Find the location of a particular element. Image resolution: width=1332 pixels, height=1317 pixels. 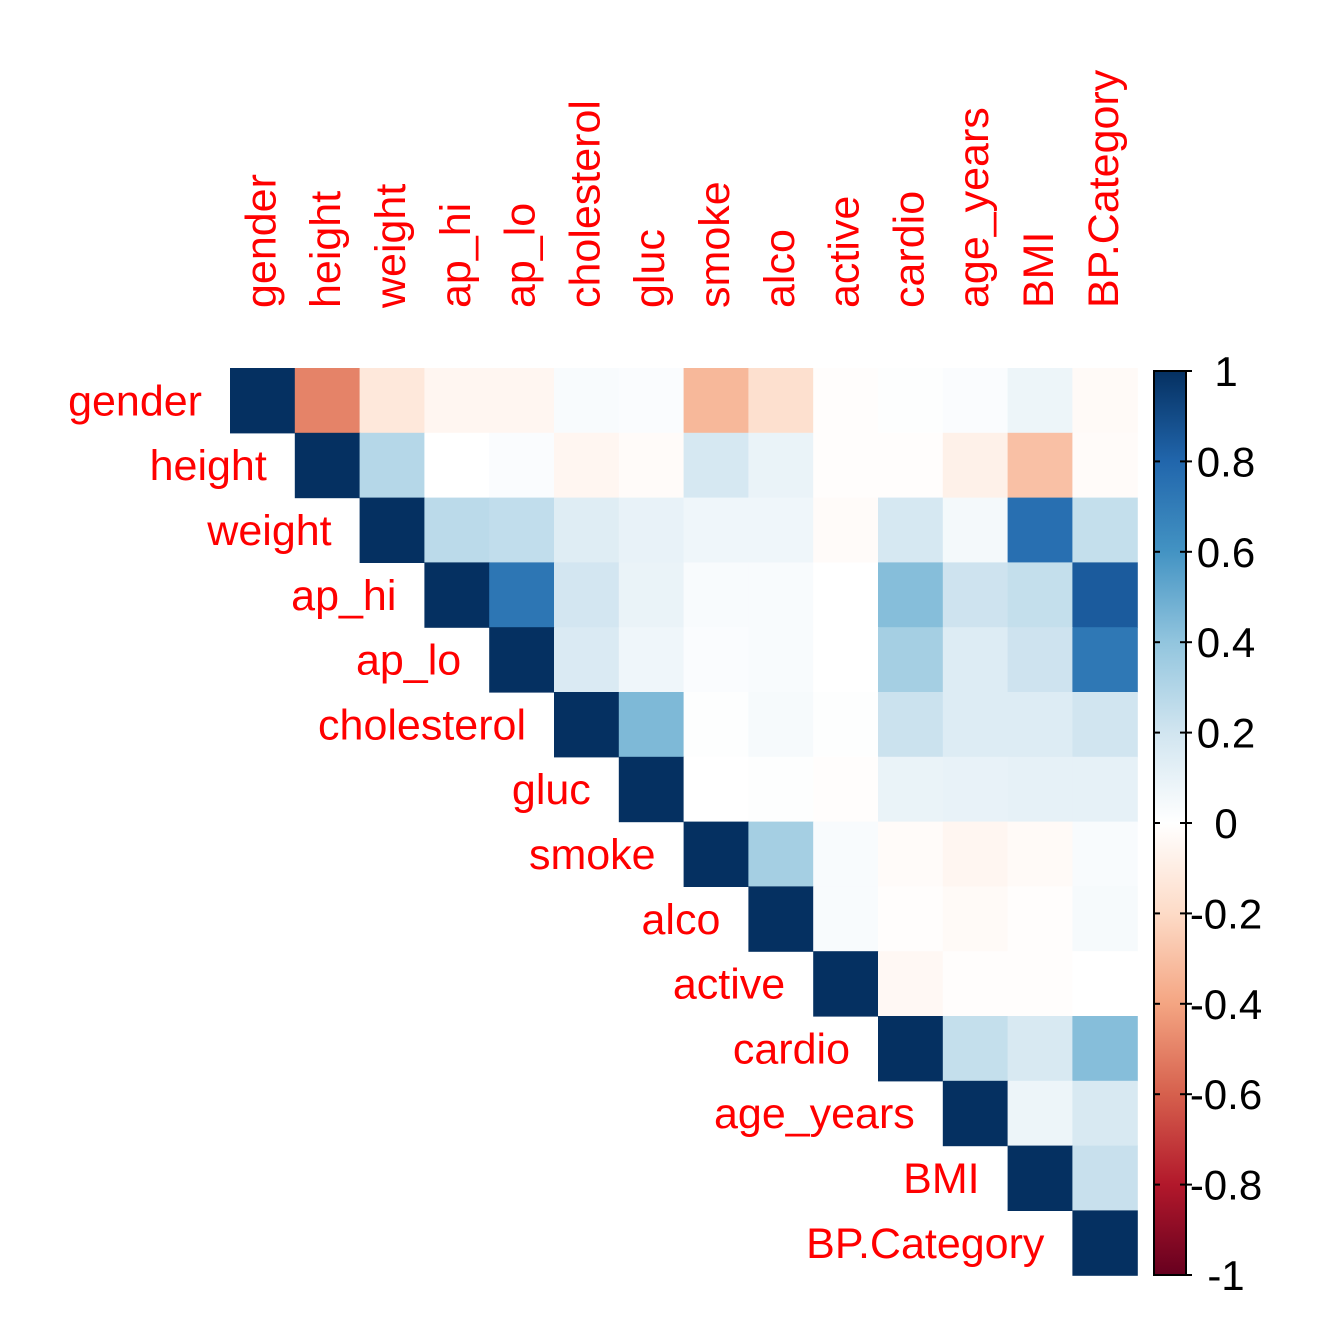

cell-ap-hi-cholesterol is located at coordinates (587, 595).